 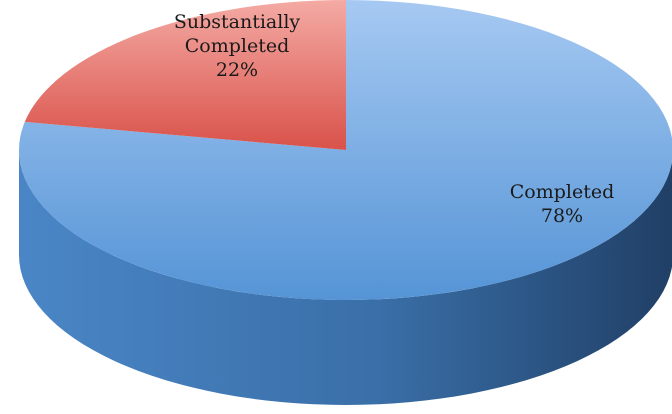 What do you see at coordinates (237, 70) in the screenshot?
I see `slice-percent-label-1: 22%` at bounding box center [237, 70].